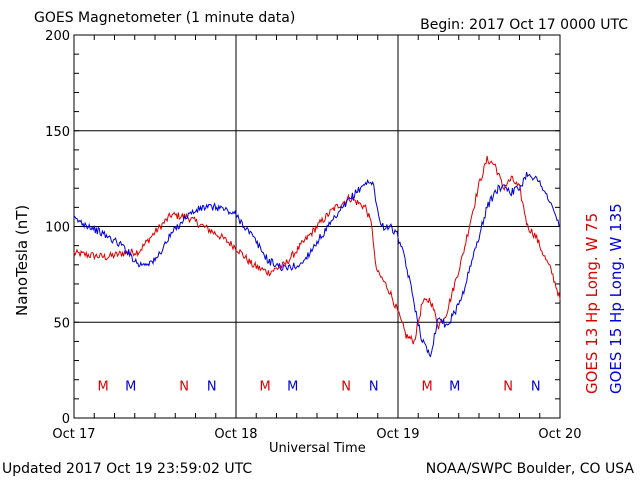 This screenshot has height=480, width=640. Describe the element at coordinates (559, 434) in the screenshot. I see `x-tick-label: Oct 20` at that location.